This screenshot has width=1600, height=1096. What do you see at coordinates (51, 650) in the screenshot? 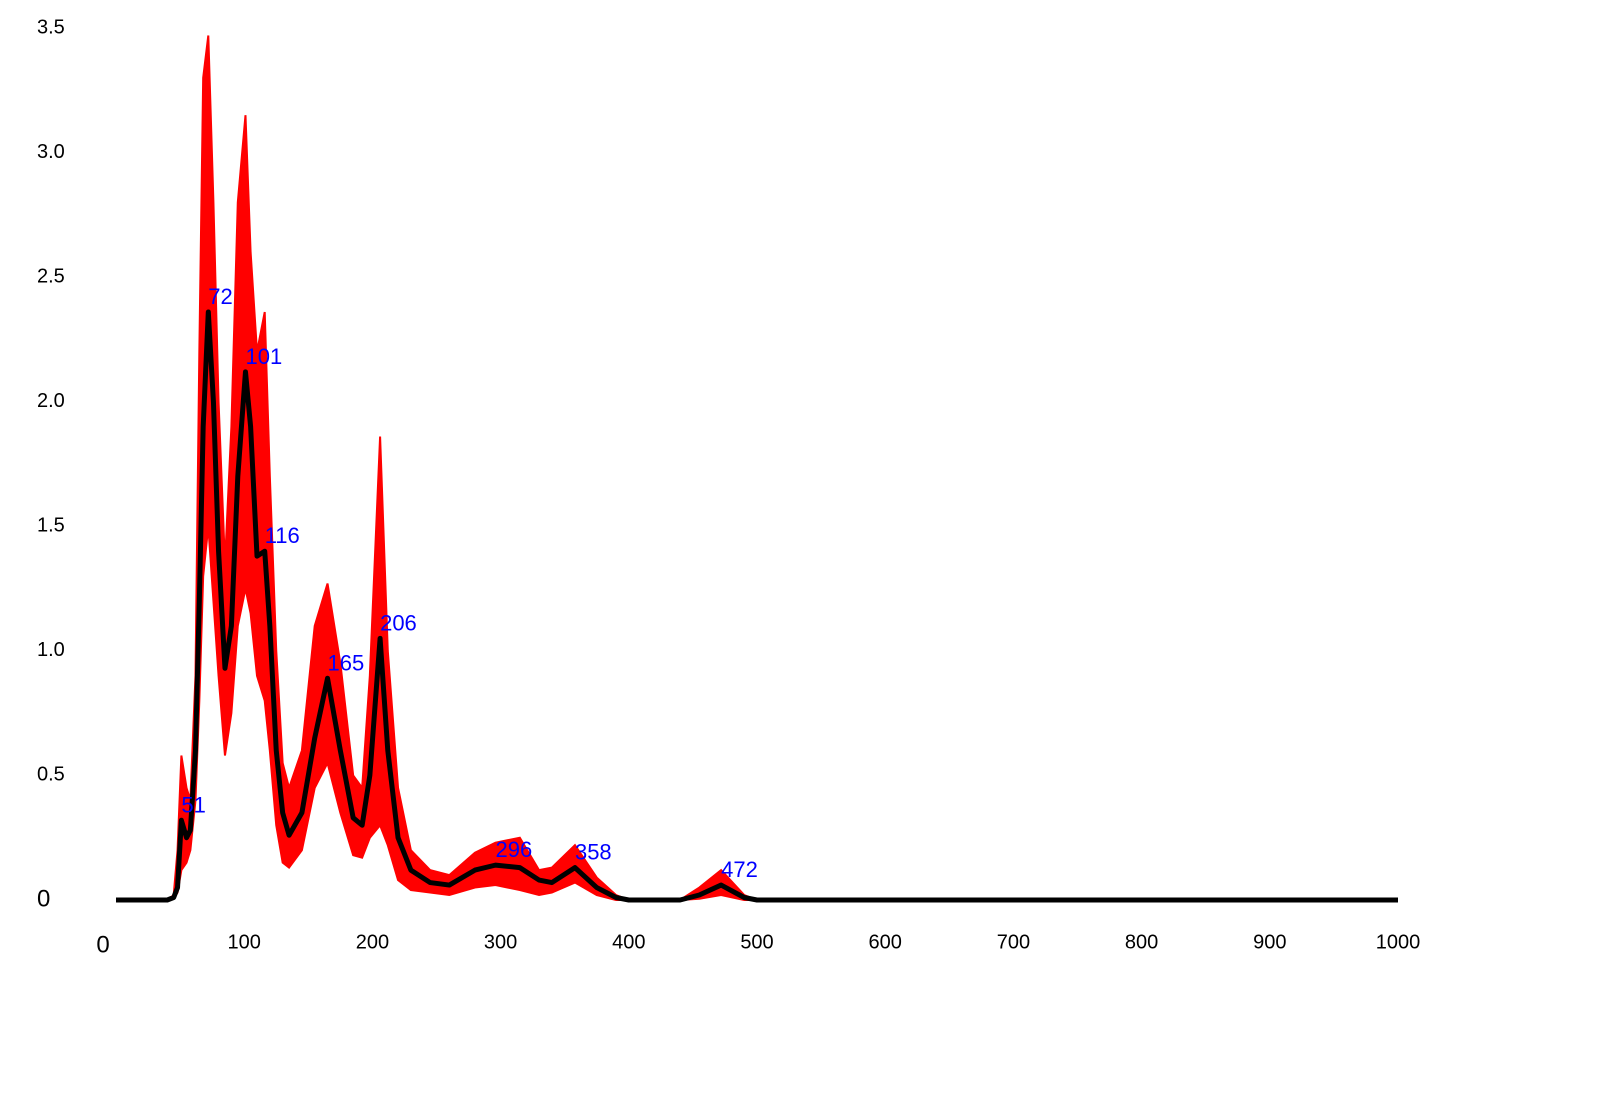
I see `y-tick-label: 1.0` at bounding box center [51, 650].